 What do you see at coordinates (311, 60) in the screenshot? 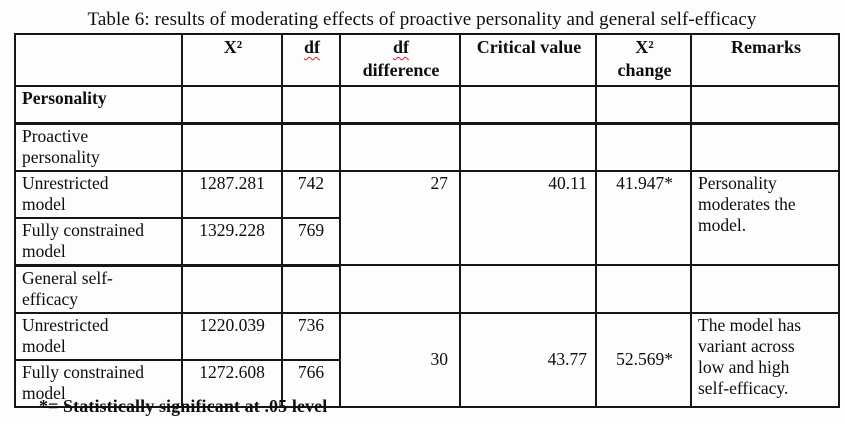
I see `header-df: df` at bounding box center [311, 60].